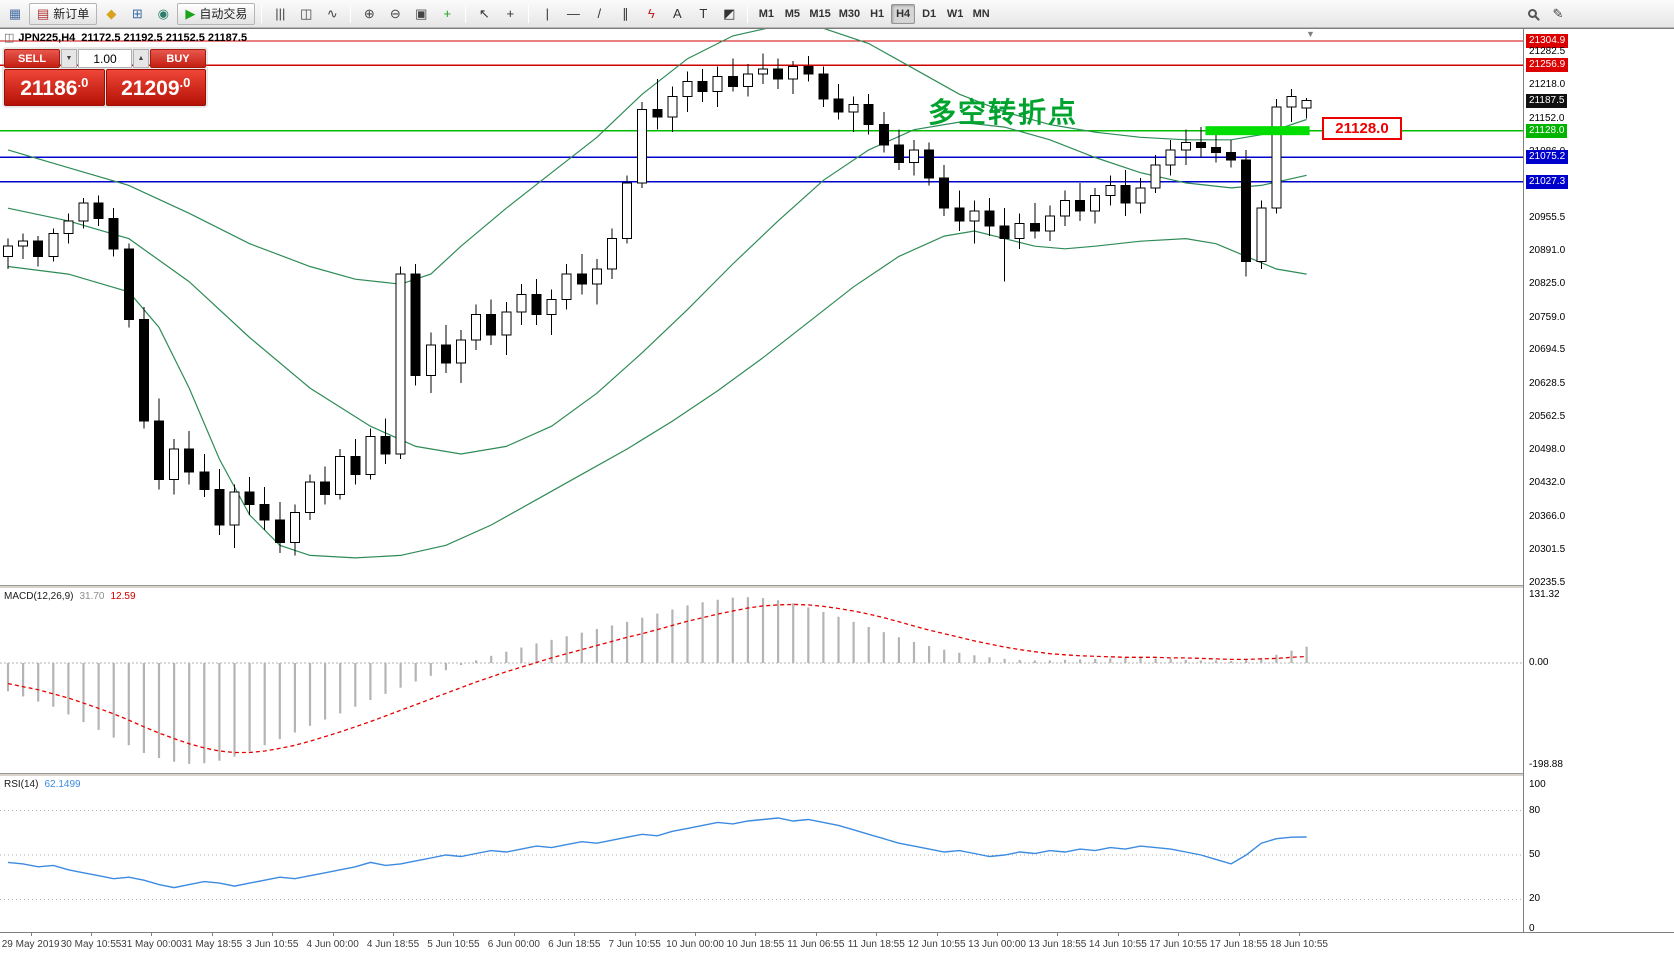 Image resolution: width=1674 pixels, height=954 pixels. I want to click on price-tag-label: 21128.0, so click(1362, 128).